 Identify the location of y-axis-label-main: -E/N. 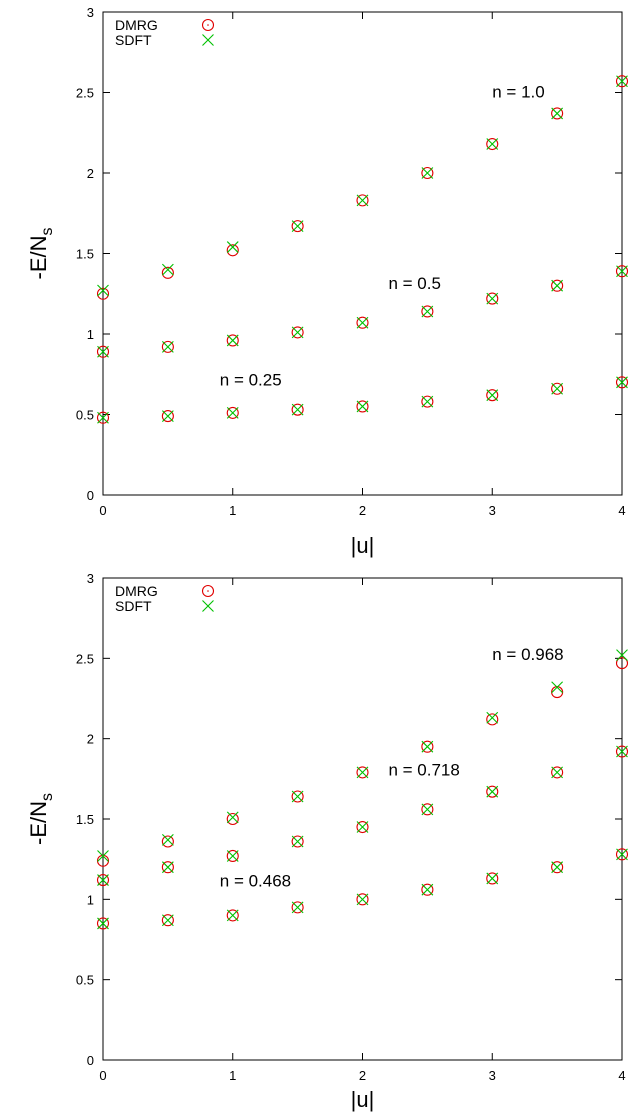
(38, 258).